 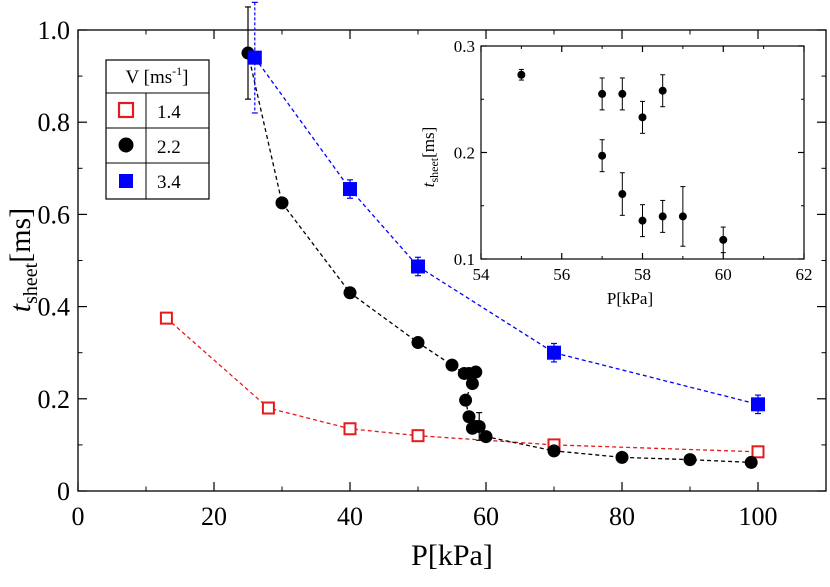 What do you see at coordinates (428, 142) in the screenshot?
I see `inset-yaxis-label-unit: [ms]` at bounding box center [428, 142].